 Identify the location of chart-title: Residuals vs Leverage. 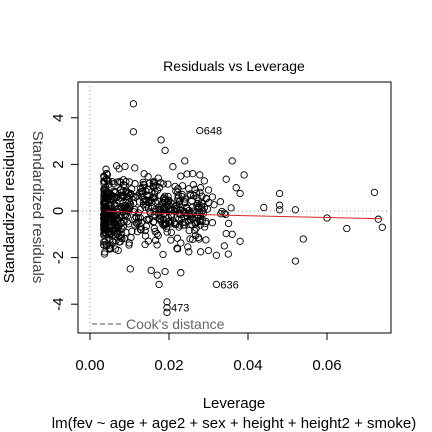
(234, 66).